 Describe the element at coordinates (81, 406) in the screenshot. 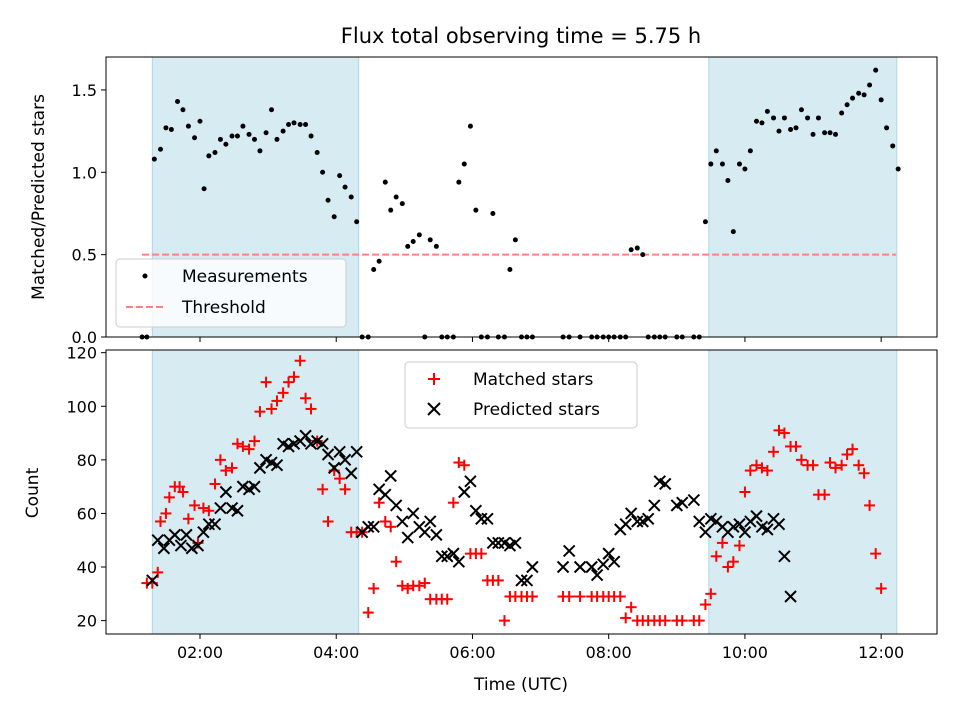

I see `y-tick-label: 100` at that location.